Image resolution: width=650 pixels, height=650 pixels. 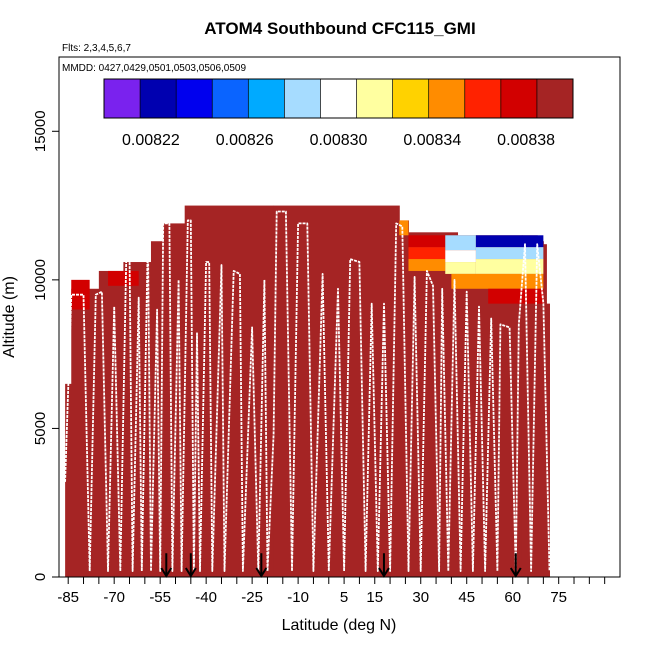 I want to click on chart-subtitle-flights: Flts: 2,3,4,5,6,7, so click(x=96, y=48).